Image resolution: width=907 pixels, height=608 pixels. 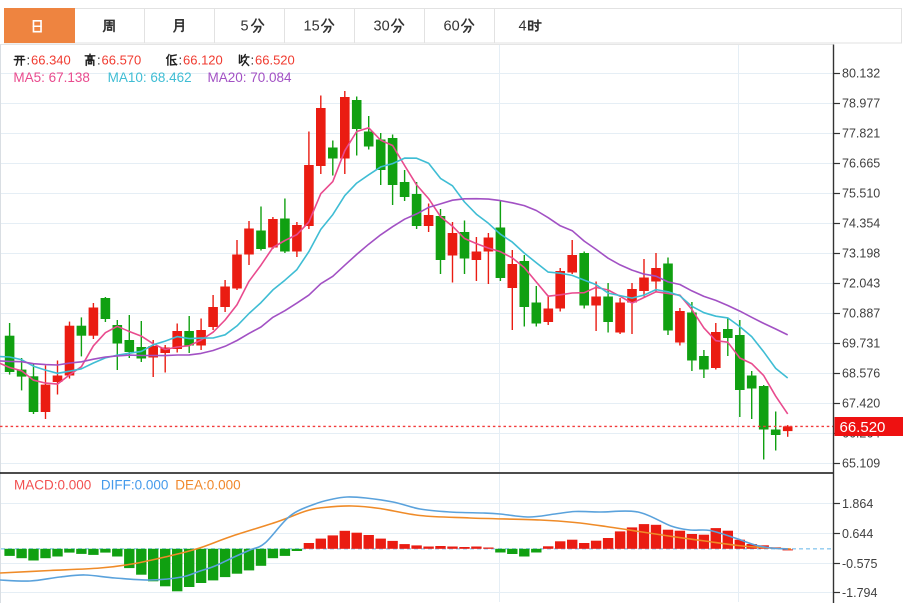 What do you see at coordinates (203, 60) in the screenshot?
I see `svg-text: 66.120` at bounding box center [203, 60].